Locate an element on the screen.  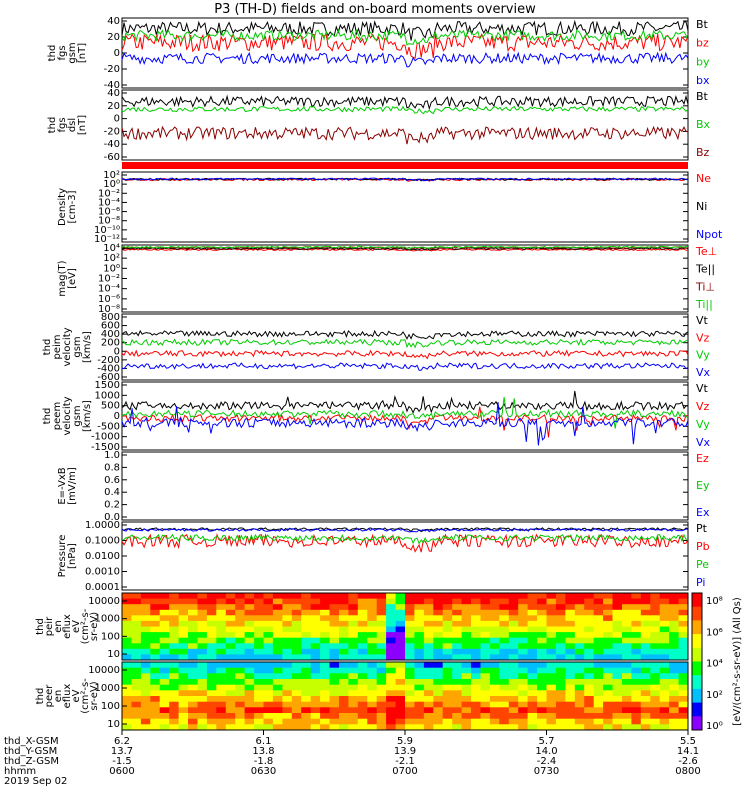
spectrogram-frame-peir is located at coordinates (405, 626).